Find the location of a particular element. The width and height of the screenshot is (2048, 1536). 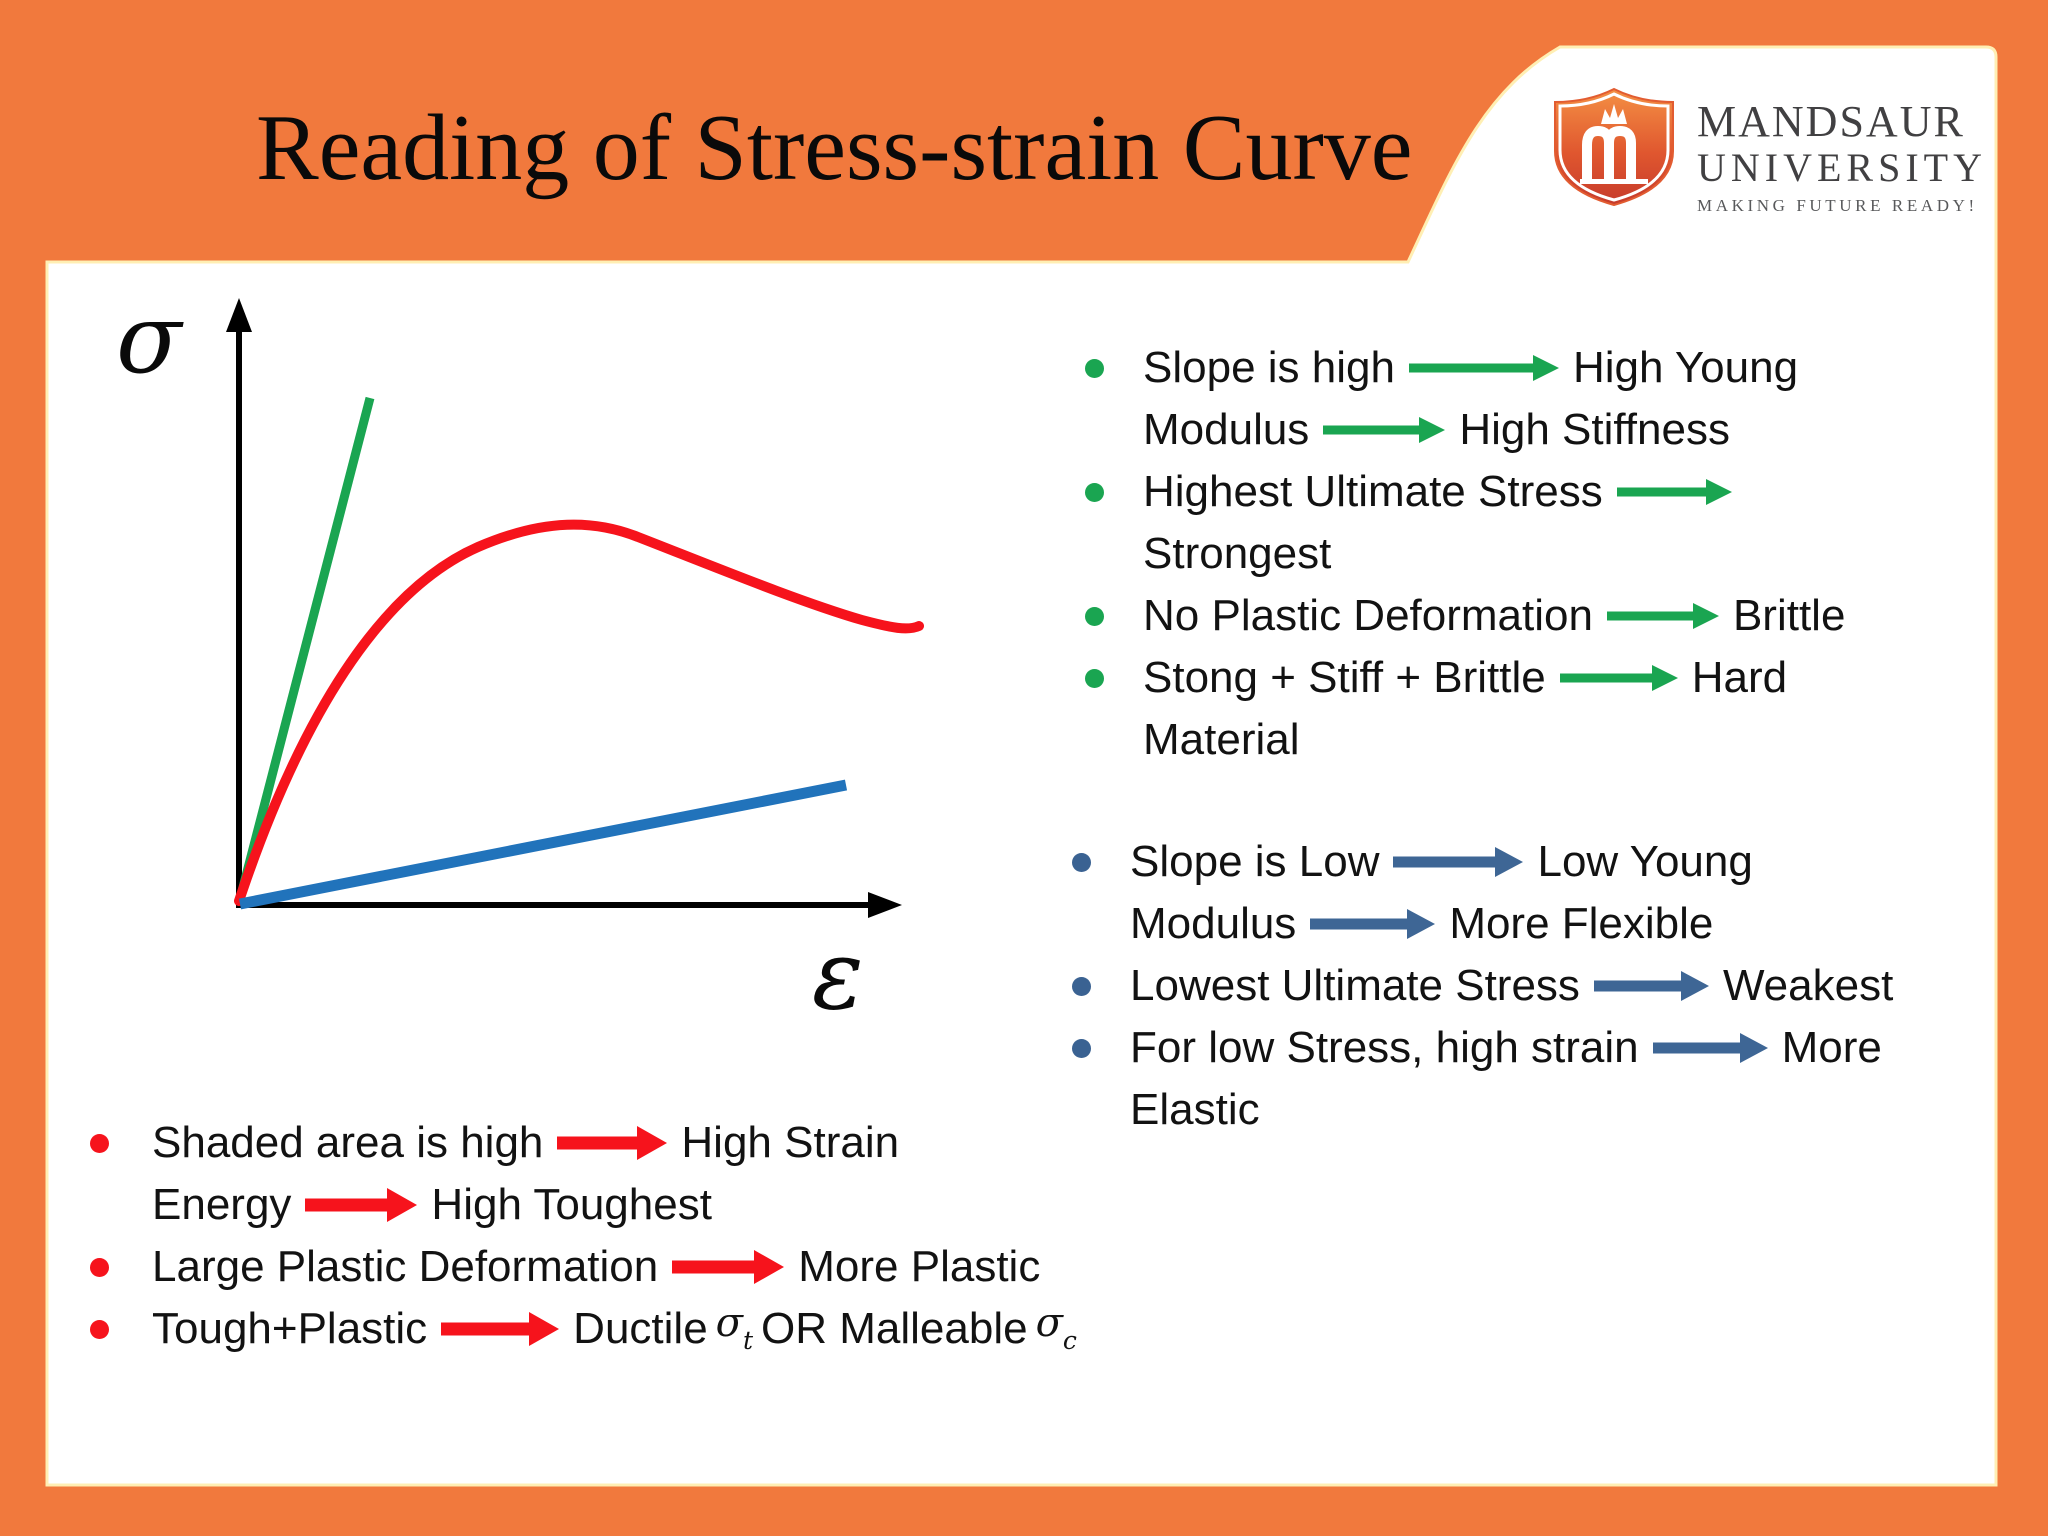

list-item: For low Stress, high strain More is located at coordinates (1482, 1048).